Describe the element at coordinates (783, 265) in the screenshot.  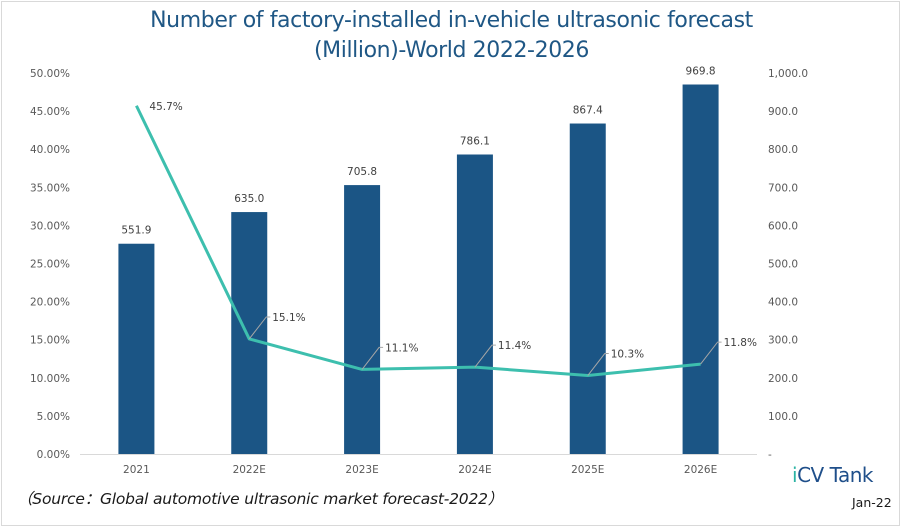
I see `right-axis-tick-label: 500.0` at that location.